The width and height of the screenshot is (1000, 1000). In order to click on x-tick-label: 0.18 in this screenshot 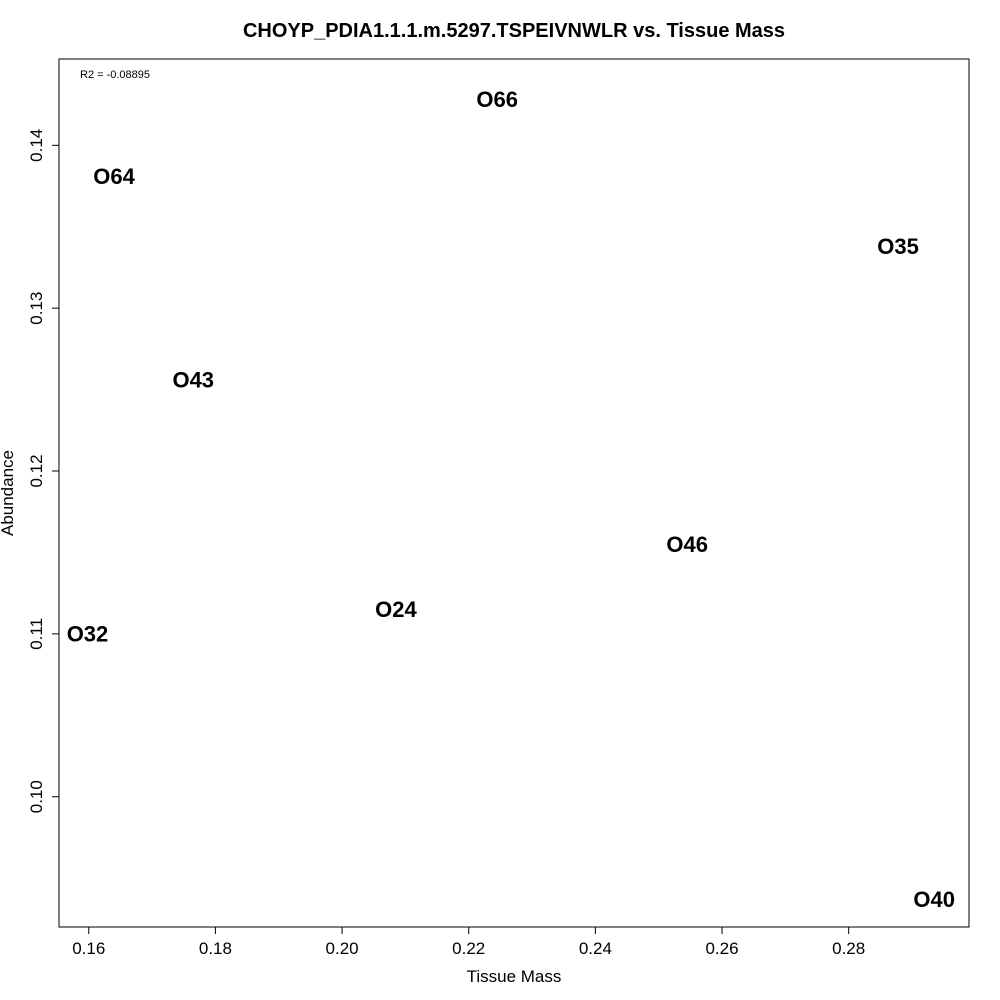, I will do `click(215, 948)`.